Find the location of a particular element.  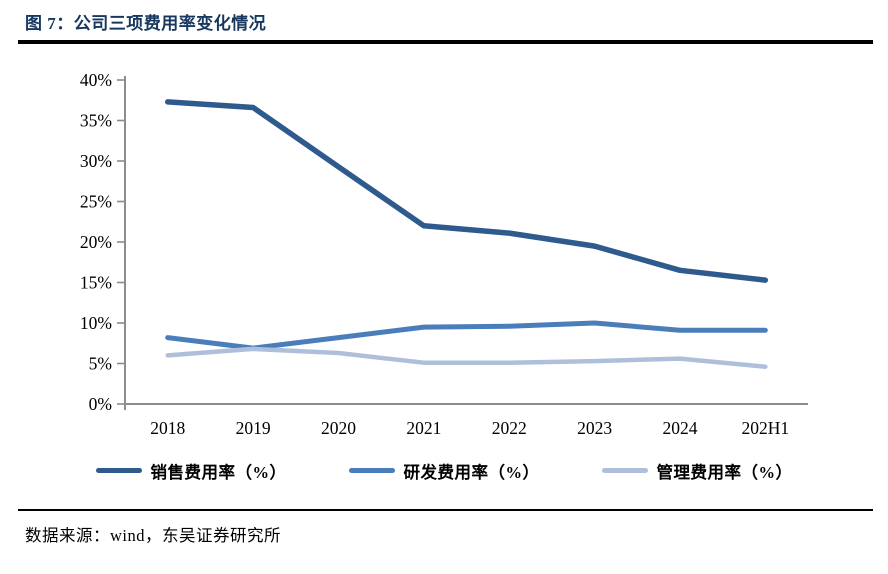

legend-label-rd: 研发费用率（%） is located at coordinates (471, 472).